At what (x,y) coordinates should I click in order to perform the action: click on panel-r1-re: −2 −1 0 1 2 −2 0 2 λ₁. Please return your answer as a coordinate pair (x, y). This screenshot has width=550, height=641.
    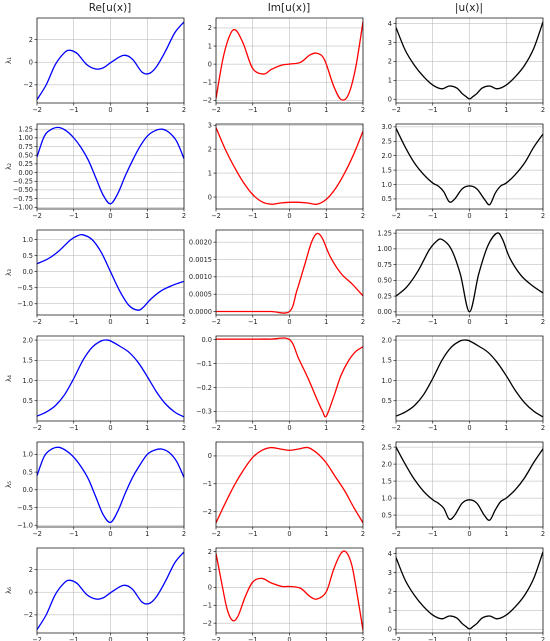
    Looking at the image, I should click on (95, 65).